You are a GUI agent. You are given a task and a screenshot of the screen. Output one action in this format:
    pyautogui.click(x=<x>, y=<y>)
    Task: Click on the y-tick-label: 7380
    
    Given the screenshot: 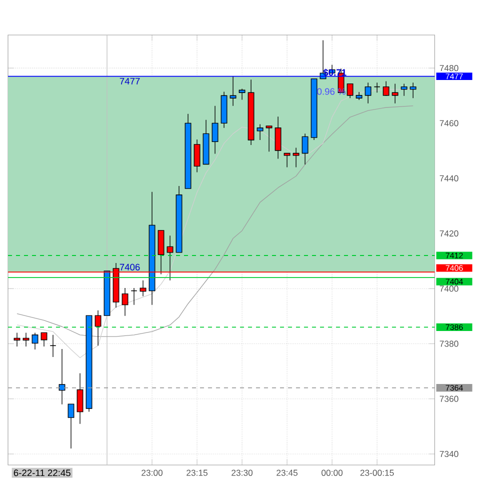 What is the action you would take?
    pyautogui.click(x=449, y=343)
    